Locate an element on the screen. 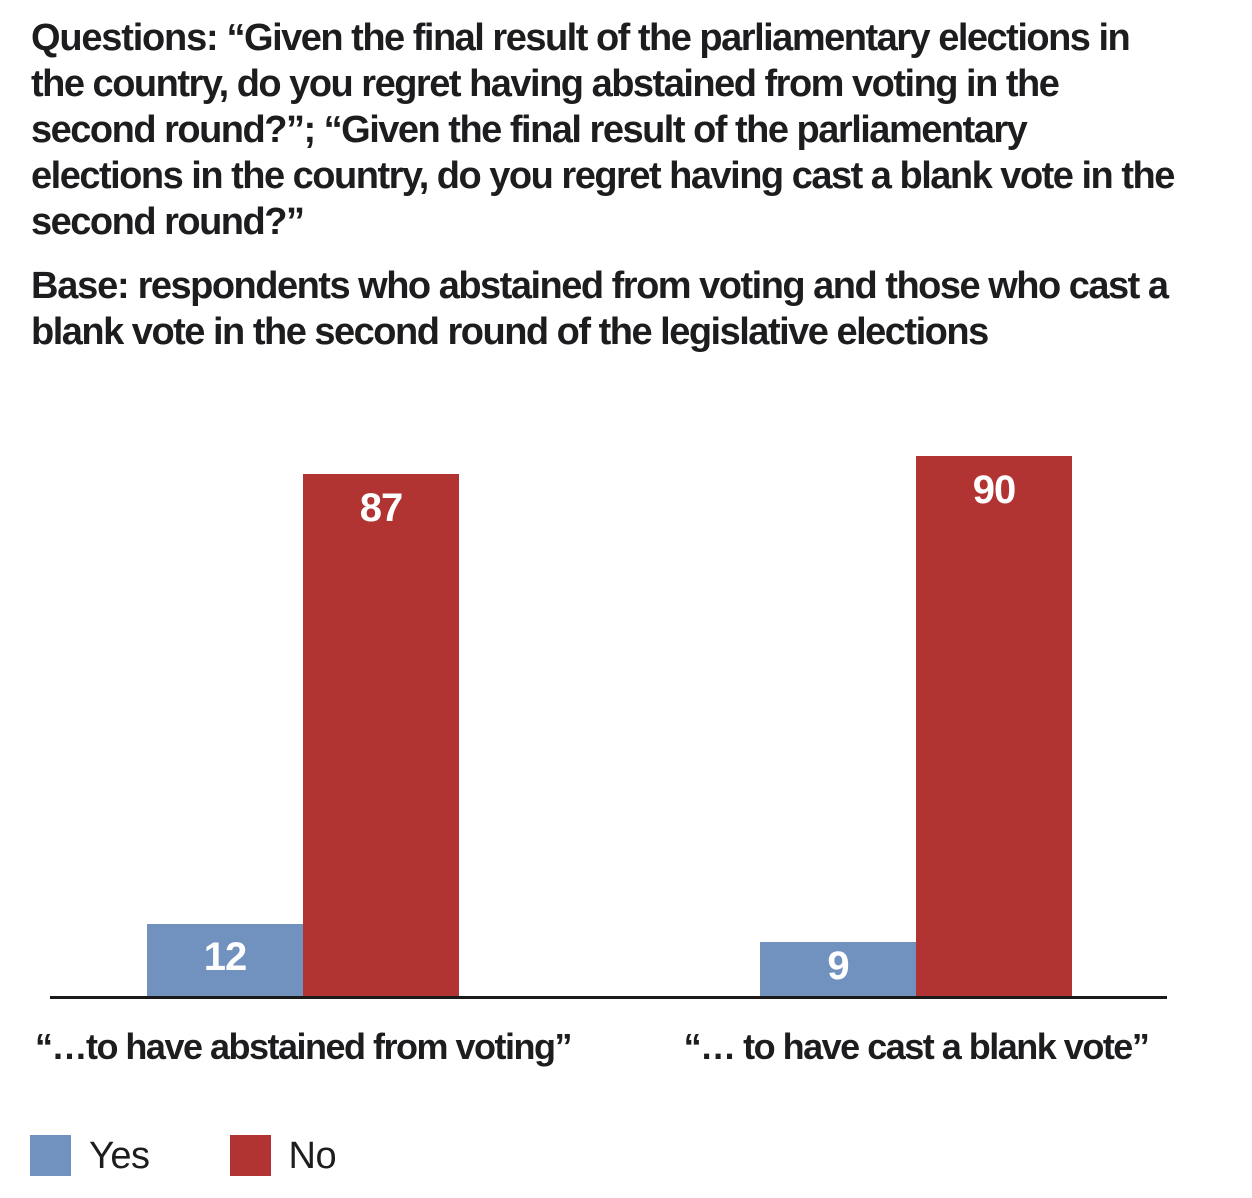  legend-swatch-no is located at coordinates (250, 1155).